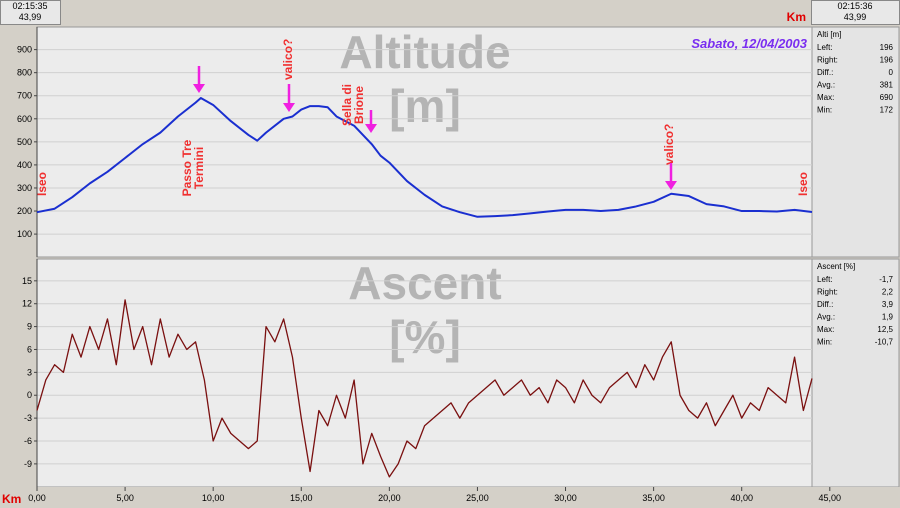  Describe the element at coordinates (888, 292) in the screenshot. I see `stats-value: 2,2` at that location.